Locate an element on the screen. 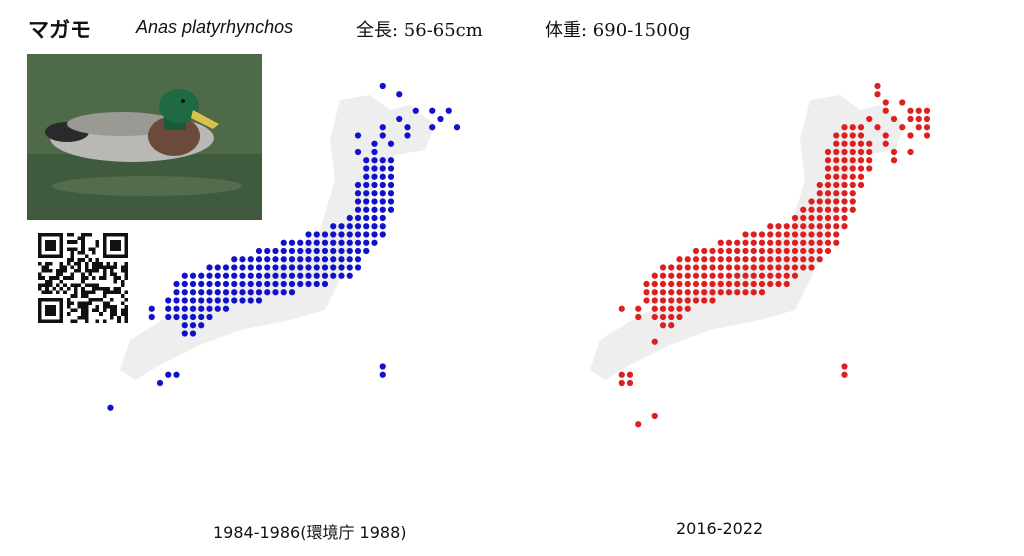 This screenshot has height=556, width=1024. qr-code is located at coordinates (83, 278).